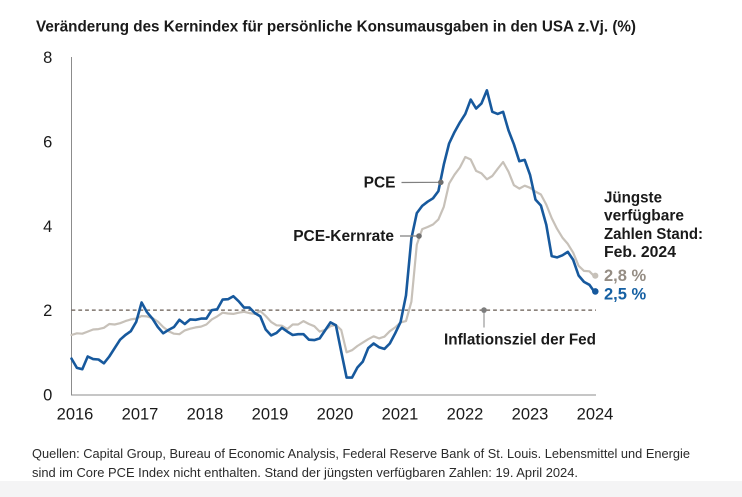 This screenshot has width=742, height=497. I want to click on svg-text: 2023, so click(530, 414).